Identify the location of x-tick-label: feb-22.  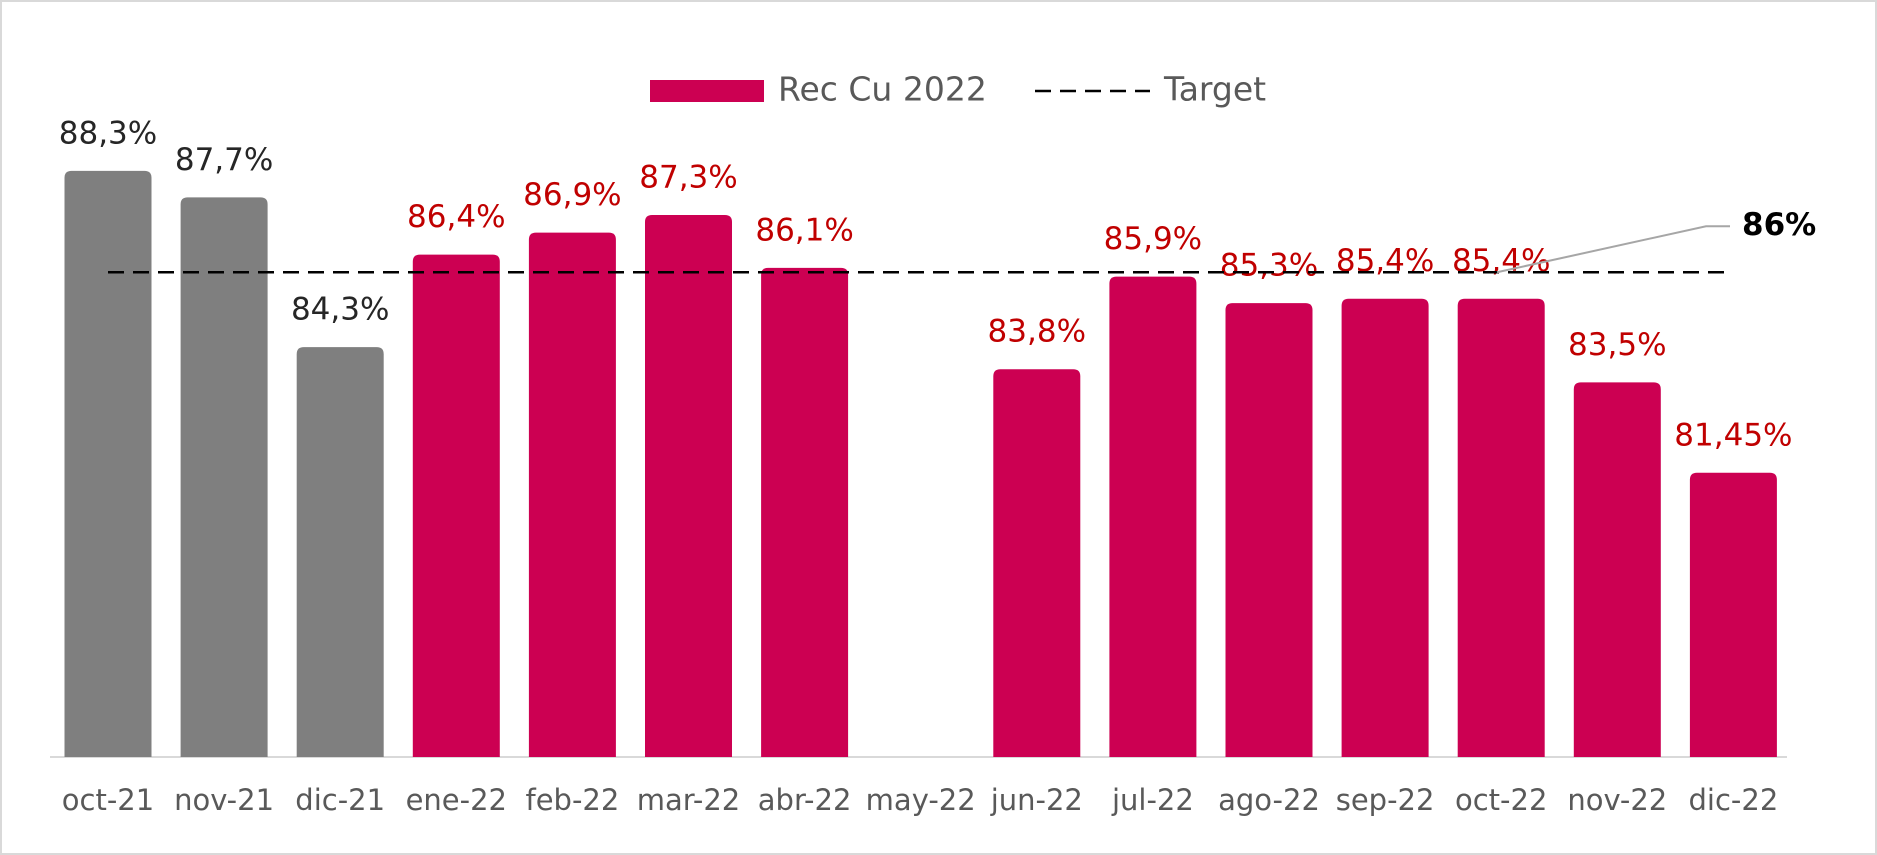
(572, 800).